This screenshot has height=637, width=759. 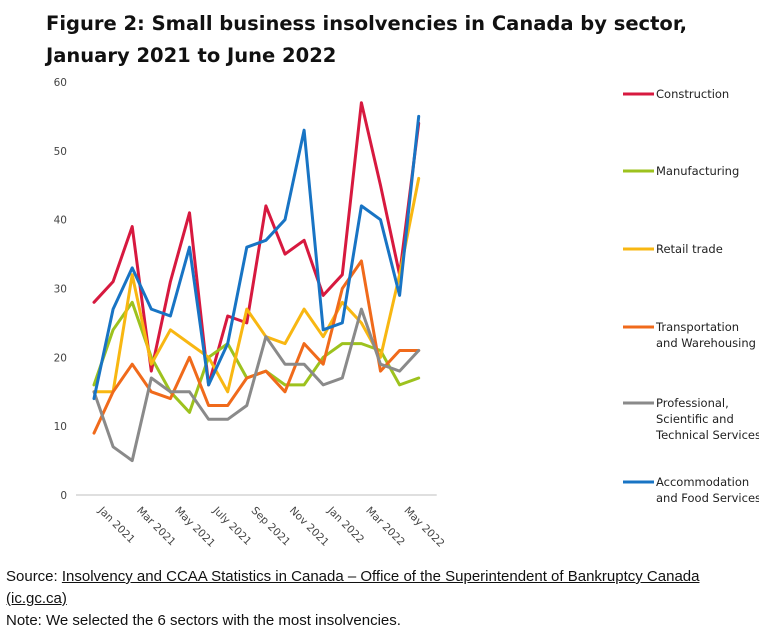 What do you see at coordinates (702, 482) in the screenshot?
I see `legend-label: Accommodation` at bounding box center [702, 482].